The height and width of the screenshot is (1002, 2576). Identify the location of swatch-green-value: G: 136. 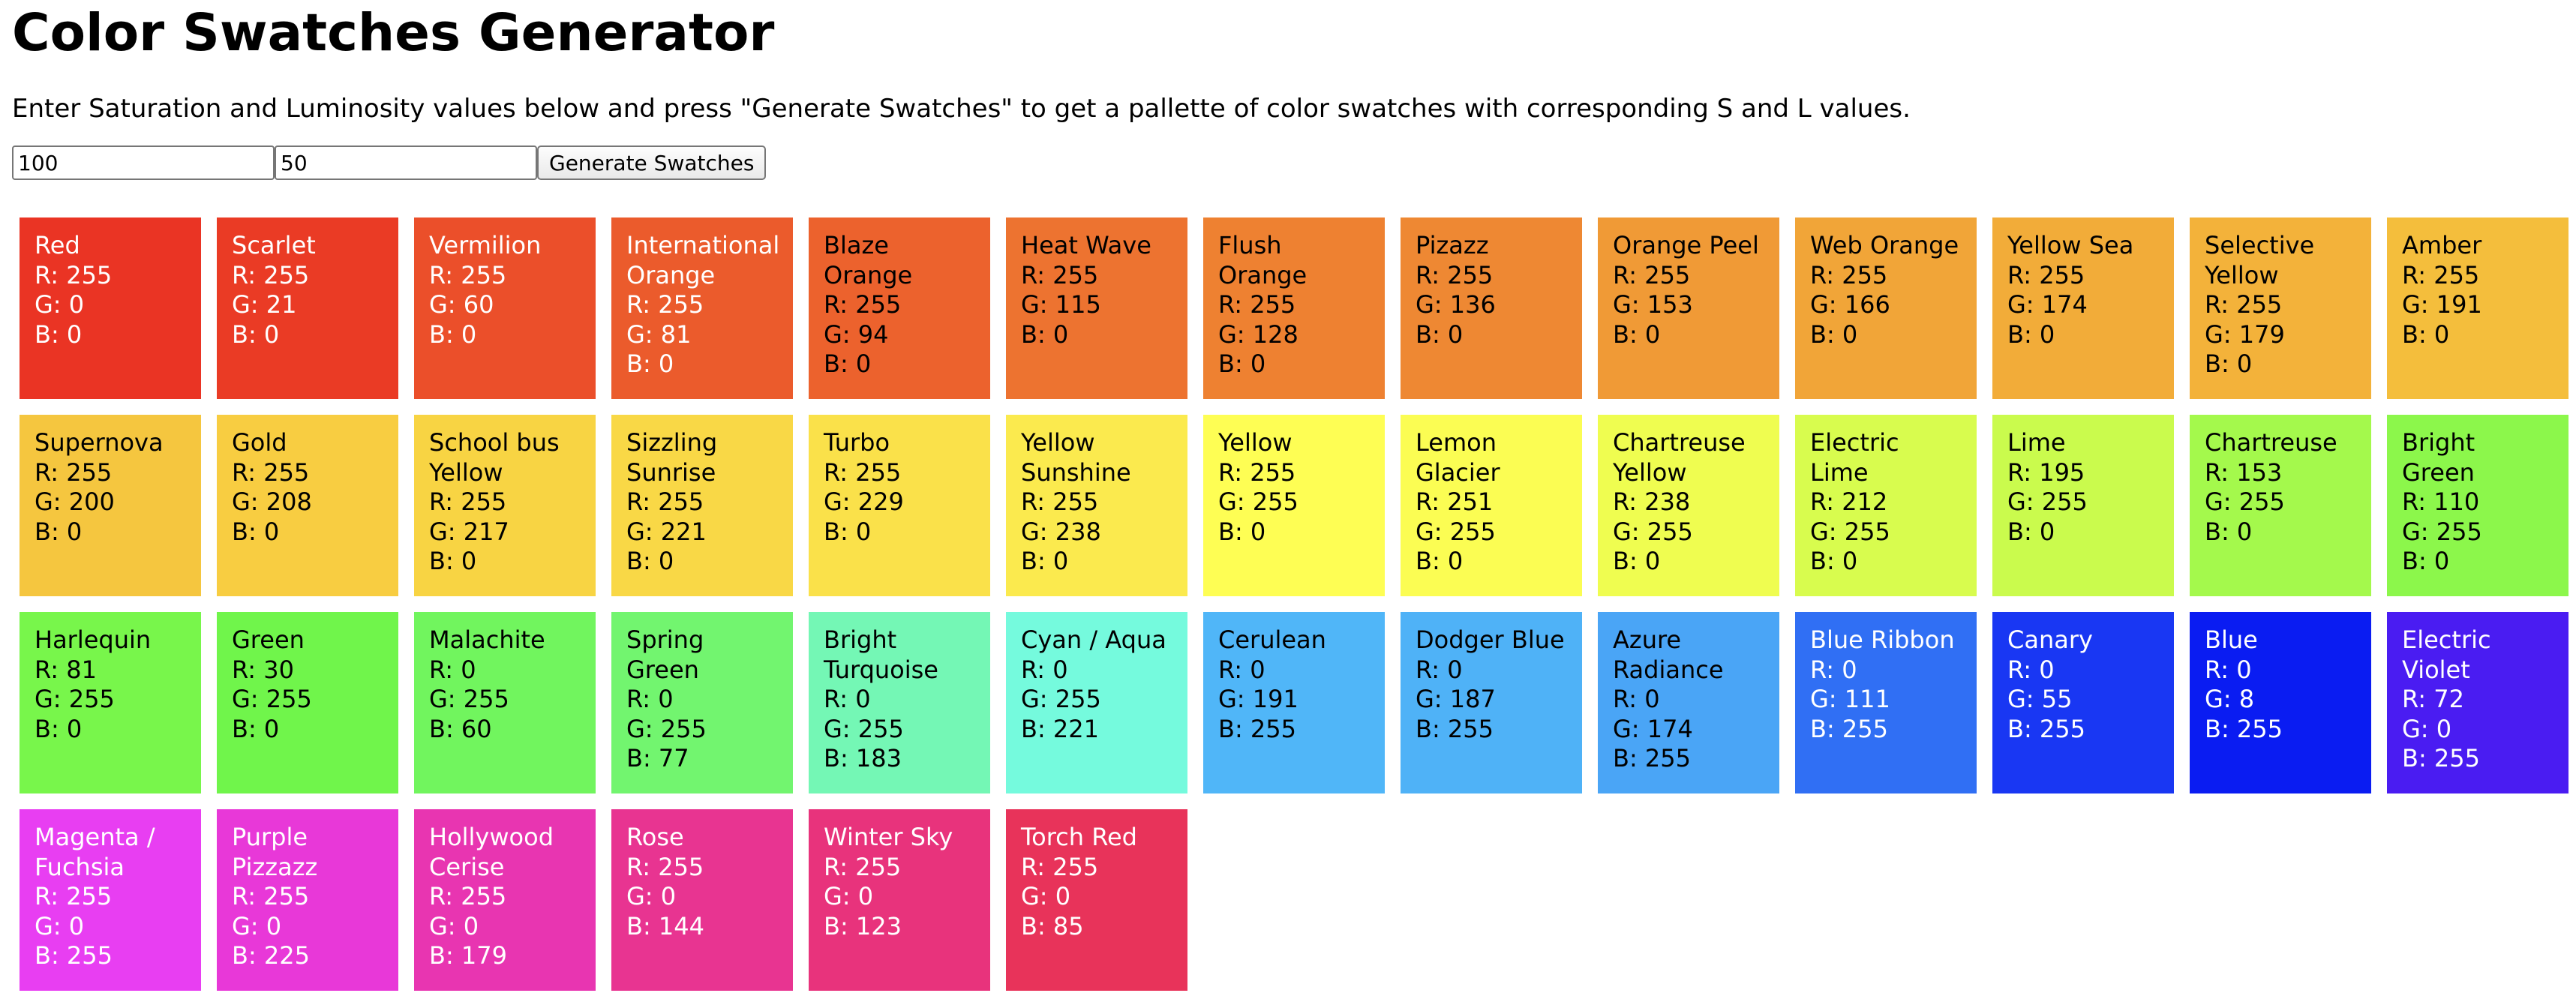
(1456, 304).